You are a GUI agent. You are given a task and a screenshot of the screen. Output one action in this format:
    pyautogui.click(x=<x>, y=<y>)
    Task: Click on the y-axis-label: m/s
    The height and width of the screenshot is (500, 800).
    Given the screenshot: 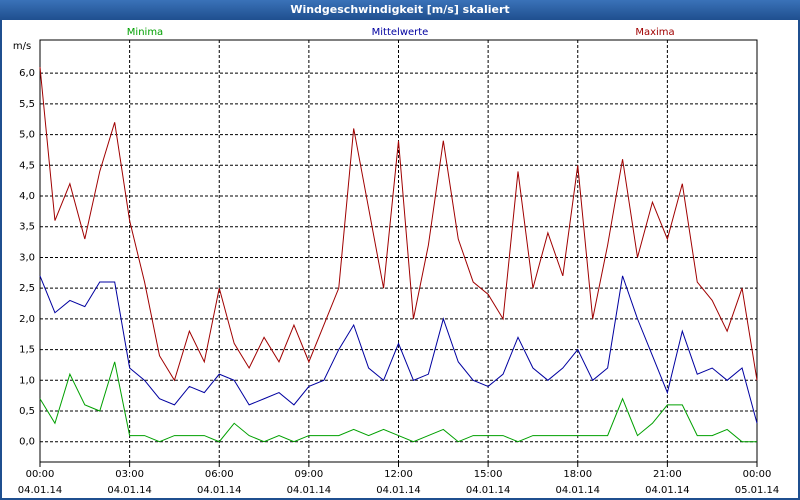 What is the action you would take?
    pyautogui.click(x=22, y=46)
    